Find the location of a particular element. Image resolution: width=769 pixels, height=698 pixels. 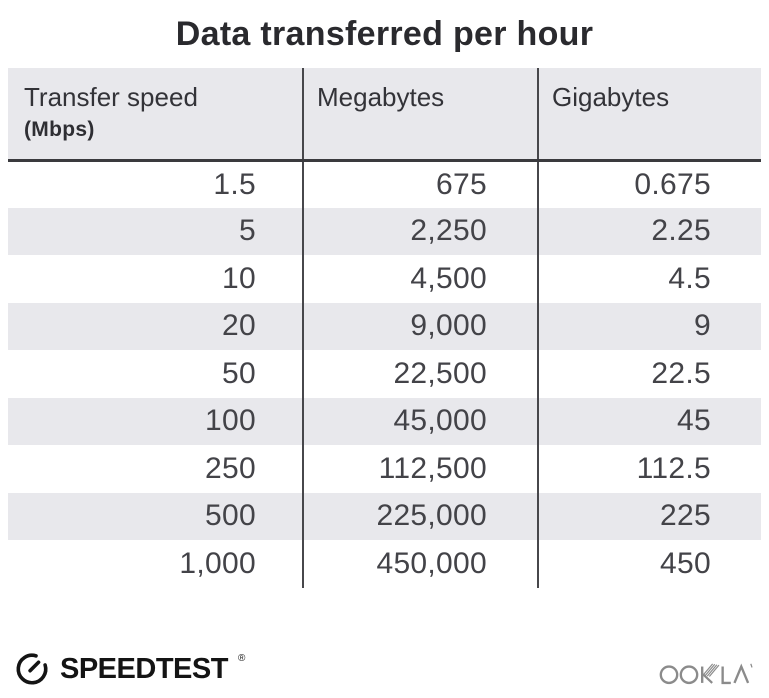

column-header-gigabytes: Gigabytes is located at coordinates (649, 115).